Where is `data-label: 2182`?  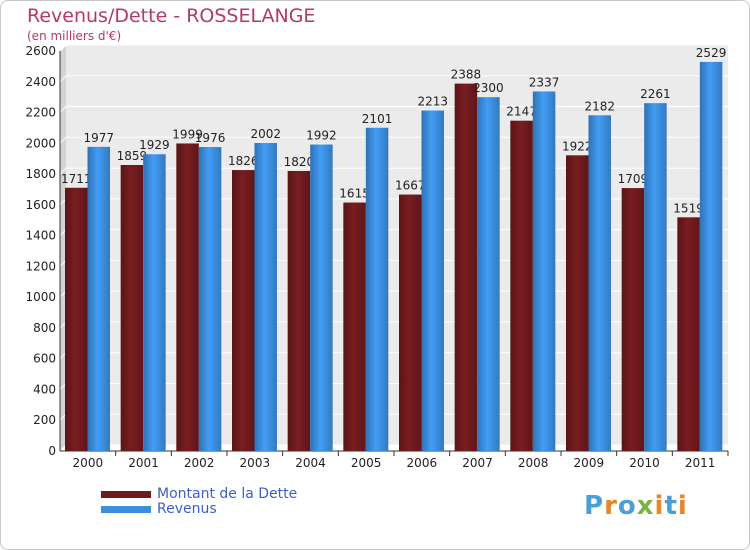 data-label: 2182 is located at coordinates (599, 106).